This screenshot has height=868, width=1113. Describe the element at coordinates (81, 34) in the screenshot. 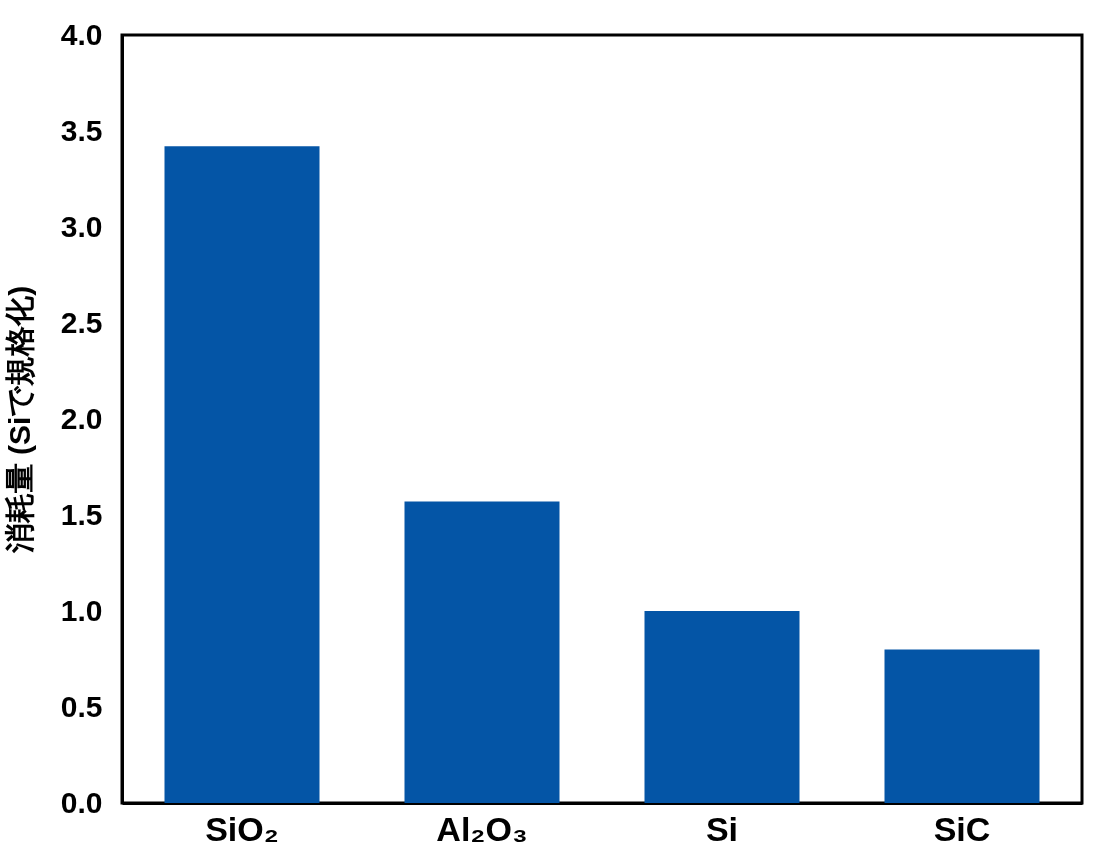

I see `y-tick-label: 4.0` at that location.